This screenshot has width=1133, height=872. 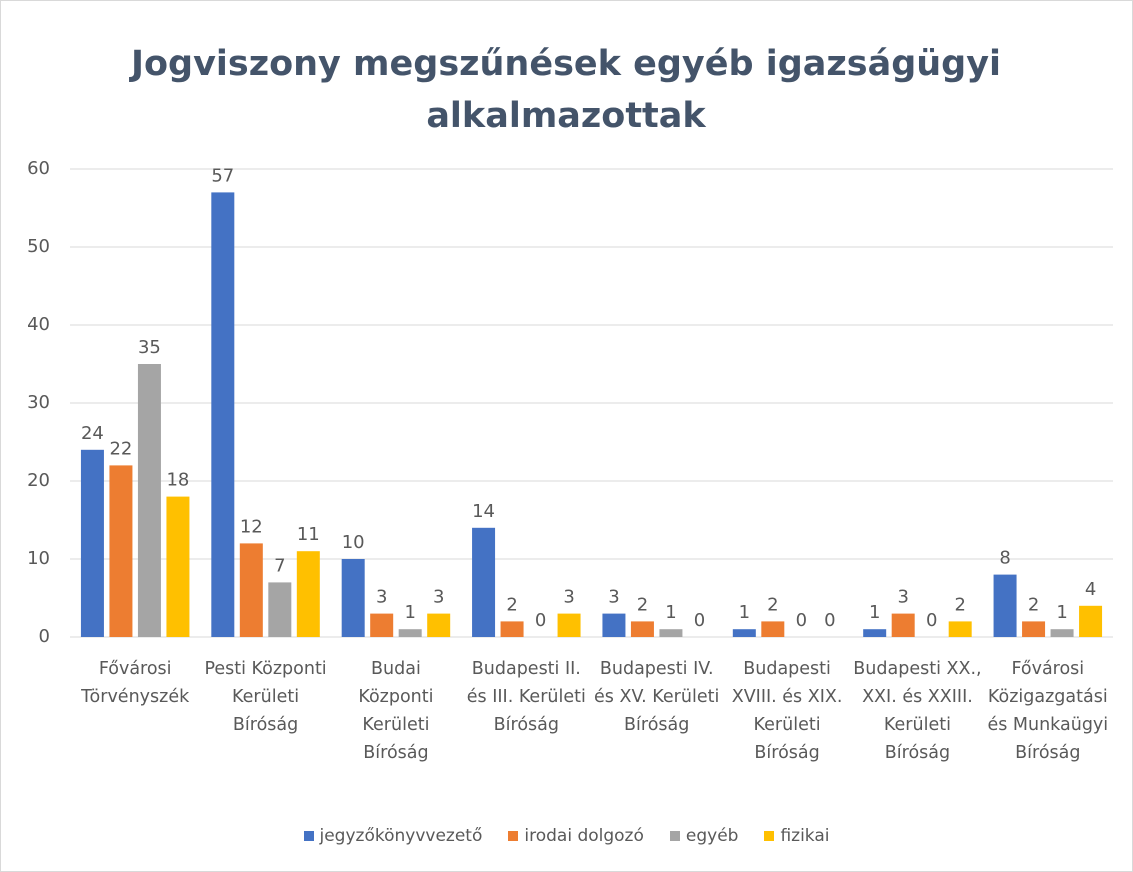 What do you see at coordinates (353, 542) in the screenshot?
I see `data-label: 10` at bounding box center [353, 542].